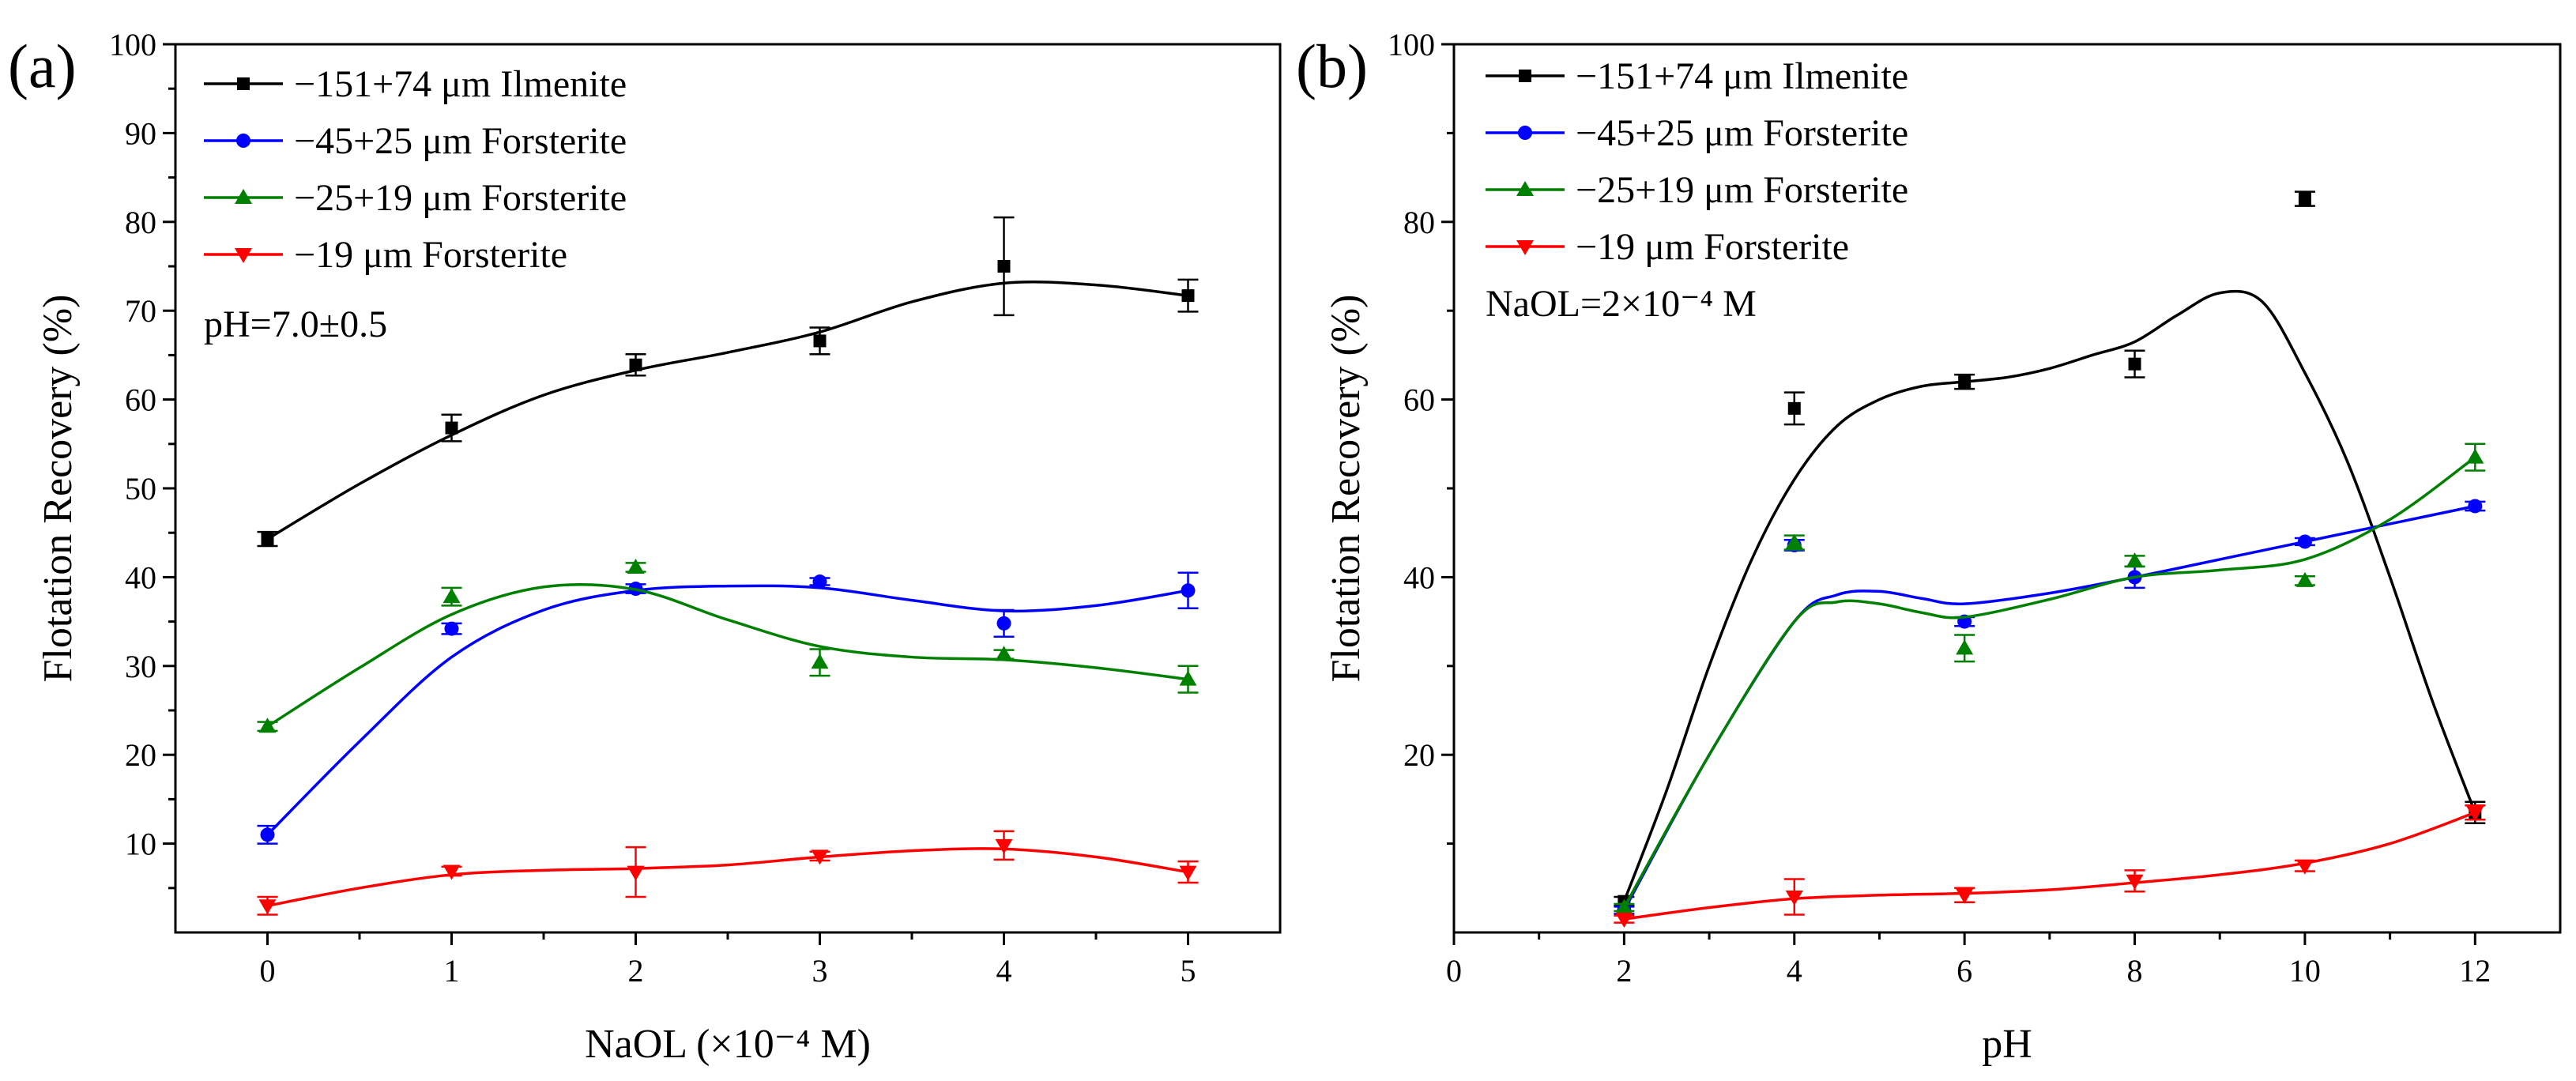 The height and width of the screenshot is (1081, 2576). Describe the element at coordinates (140, 489) in the screenshot. I see `y-tick-label: 50` at that location.